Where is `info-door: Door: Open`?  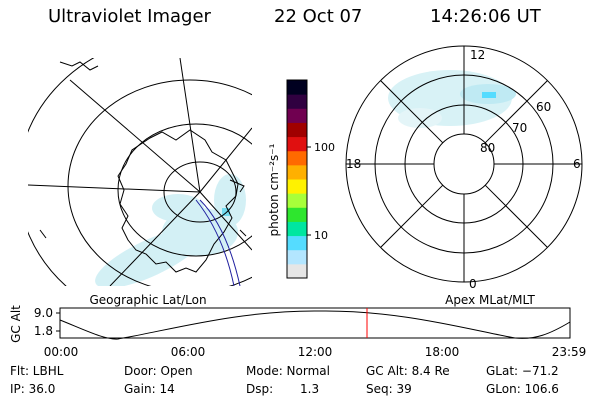
info-door: Door: Open is located at coordinates (158, 371).